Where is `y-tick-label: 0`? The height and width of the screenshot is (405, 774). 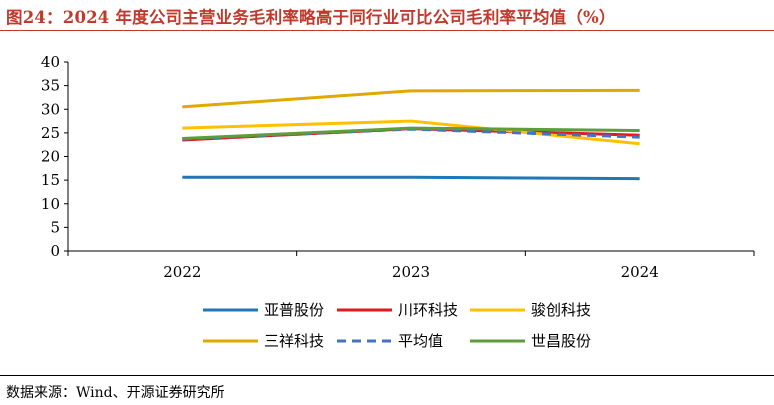
y-tick-label: 0 is located at coordinates (55, 251).